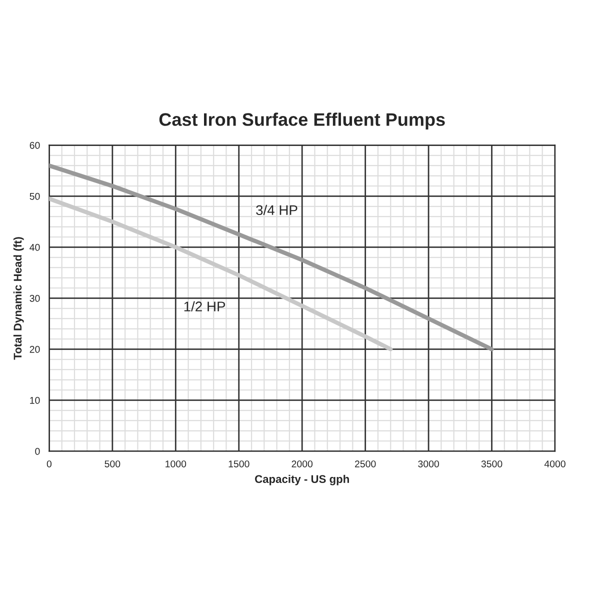  What do you see at coordinates (35, 349) in the screenshot?
I see `y-tick-label: 20` at bounding box center [35, 349].